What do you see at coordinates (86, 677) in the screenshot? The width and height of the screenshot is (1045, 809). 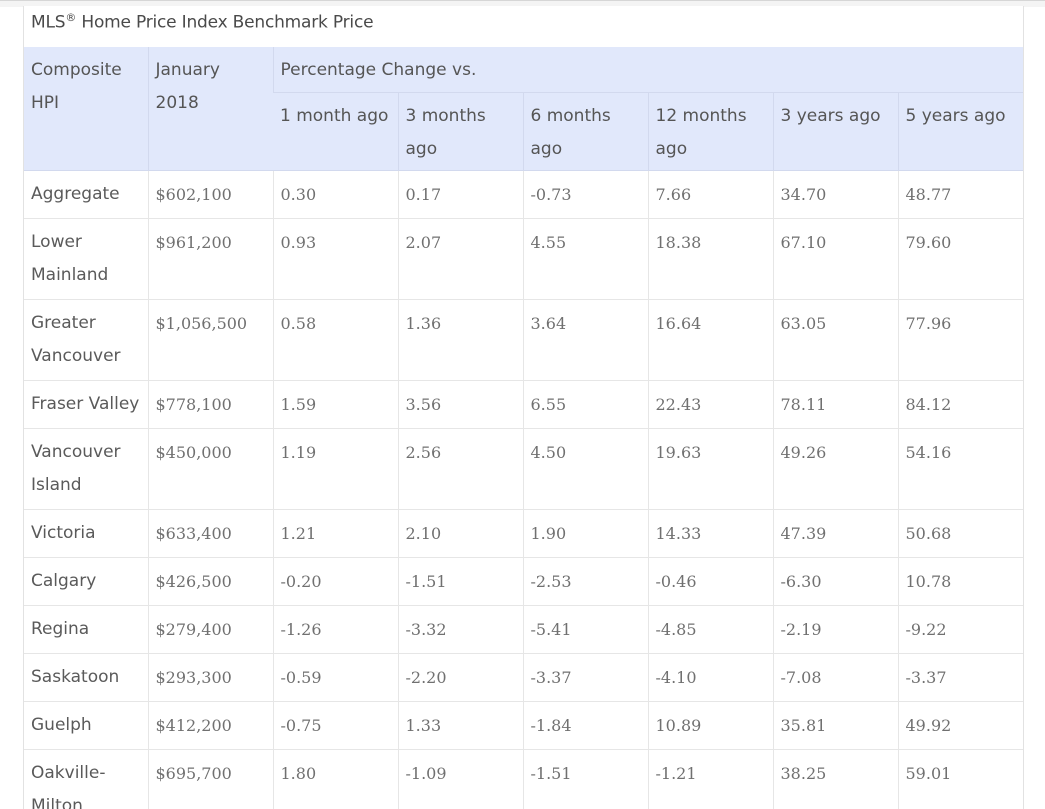 I see `cell-region: Saskatoon` at bounding box center [86, 677].